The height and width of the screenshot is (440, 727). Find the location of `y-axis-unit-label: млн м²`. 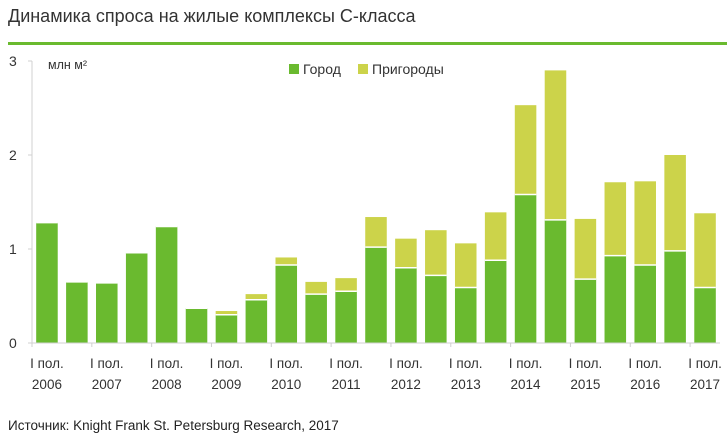

y-axis-unit-label: млн м² is located at coordinates (67, 65).